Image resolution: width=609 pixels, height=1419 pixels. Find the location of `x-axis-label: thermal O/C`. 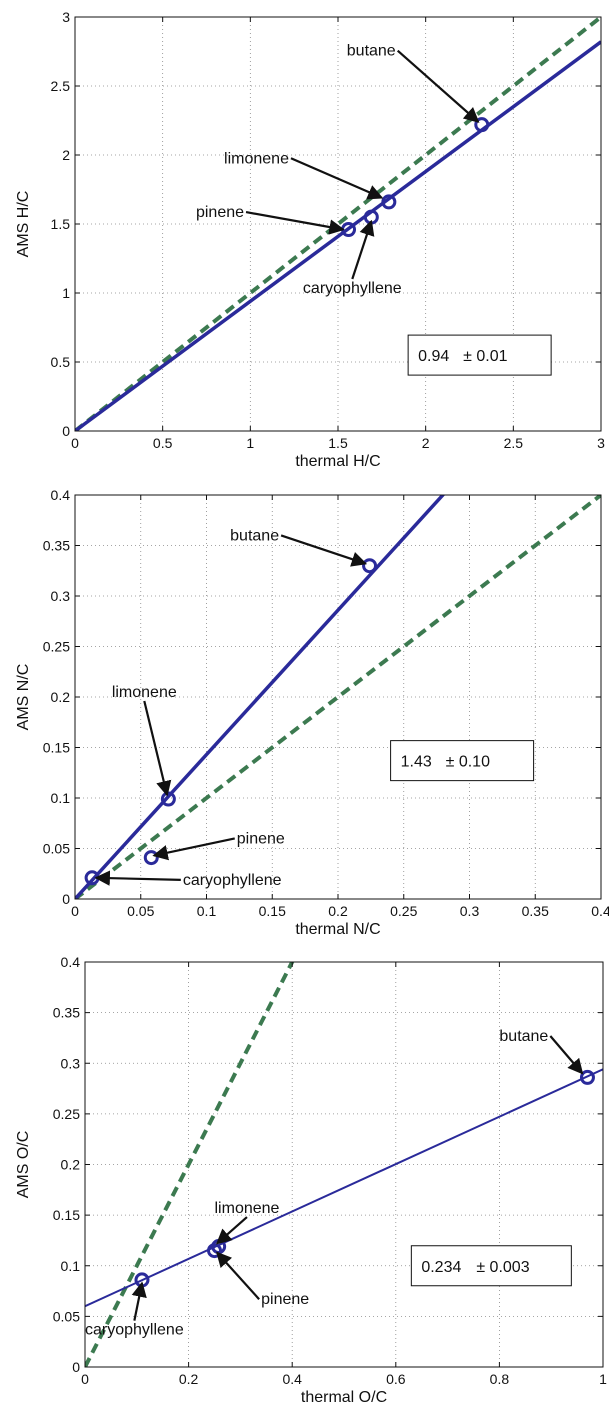

x-axis-label: thermal O/C is located at coordinates (344, 1397).